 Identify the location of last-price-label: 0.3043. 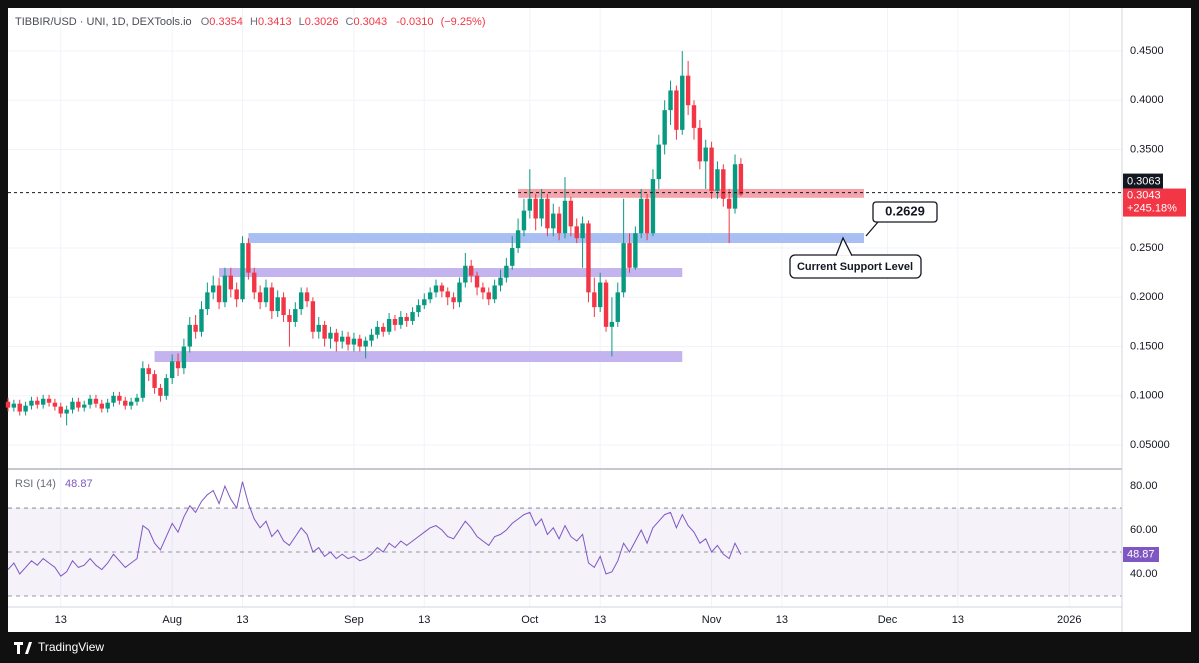
(1144, 195).